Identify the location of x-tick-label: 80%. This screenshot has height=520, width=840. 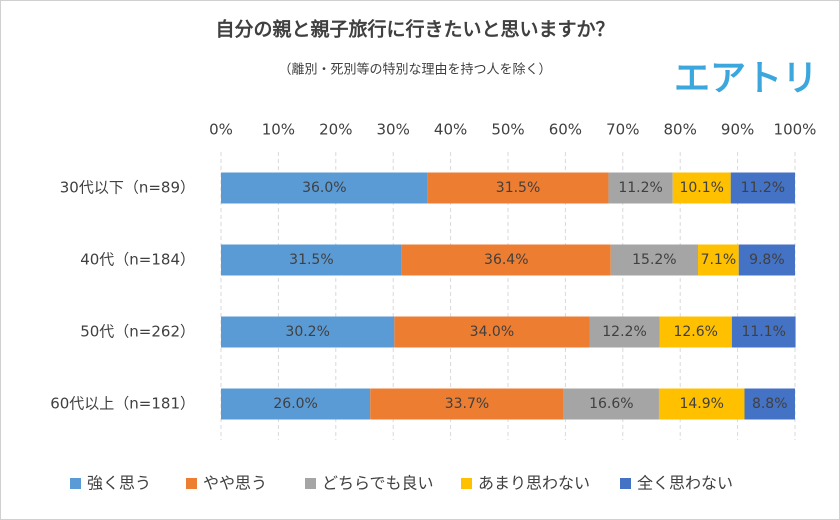
(680, 130).